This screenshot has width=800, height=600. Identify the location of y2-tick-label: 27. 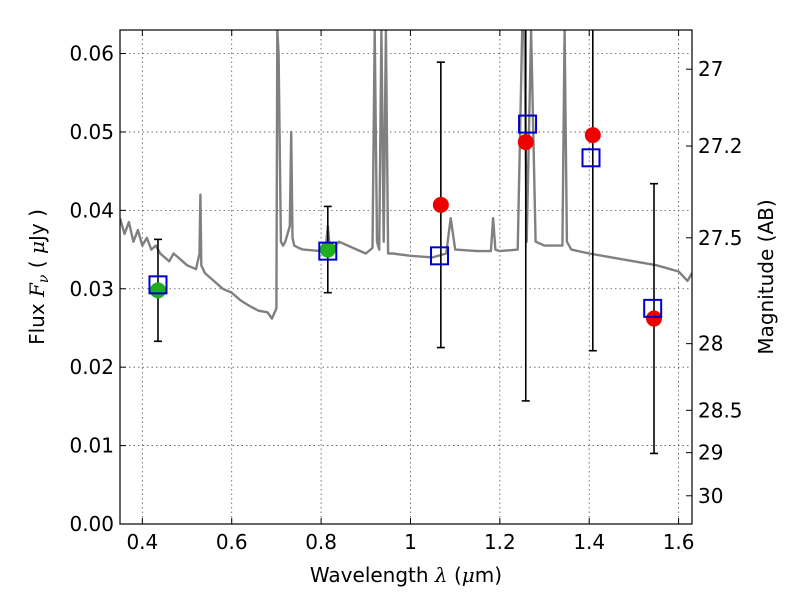
(710, 69).